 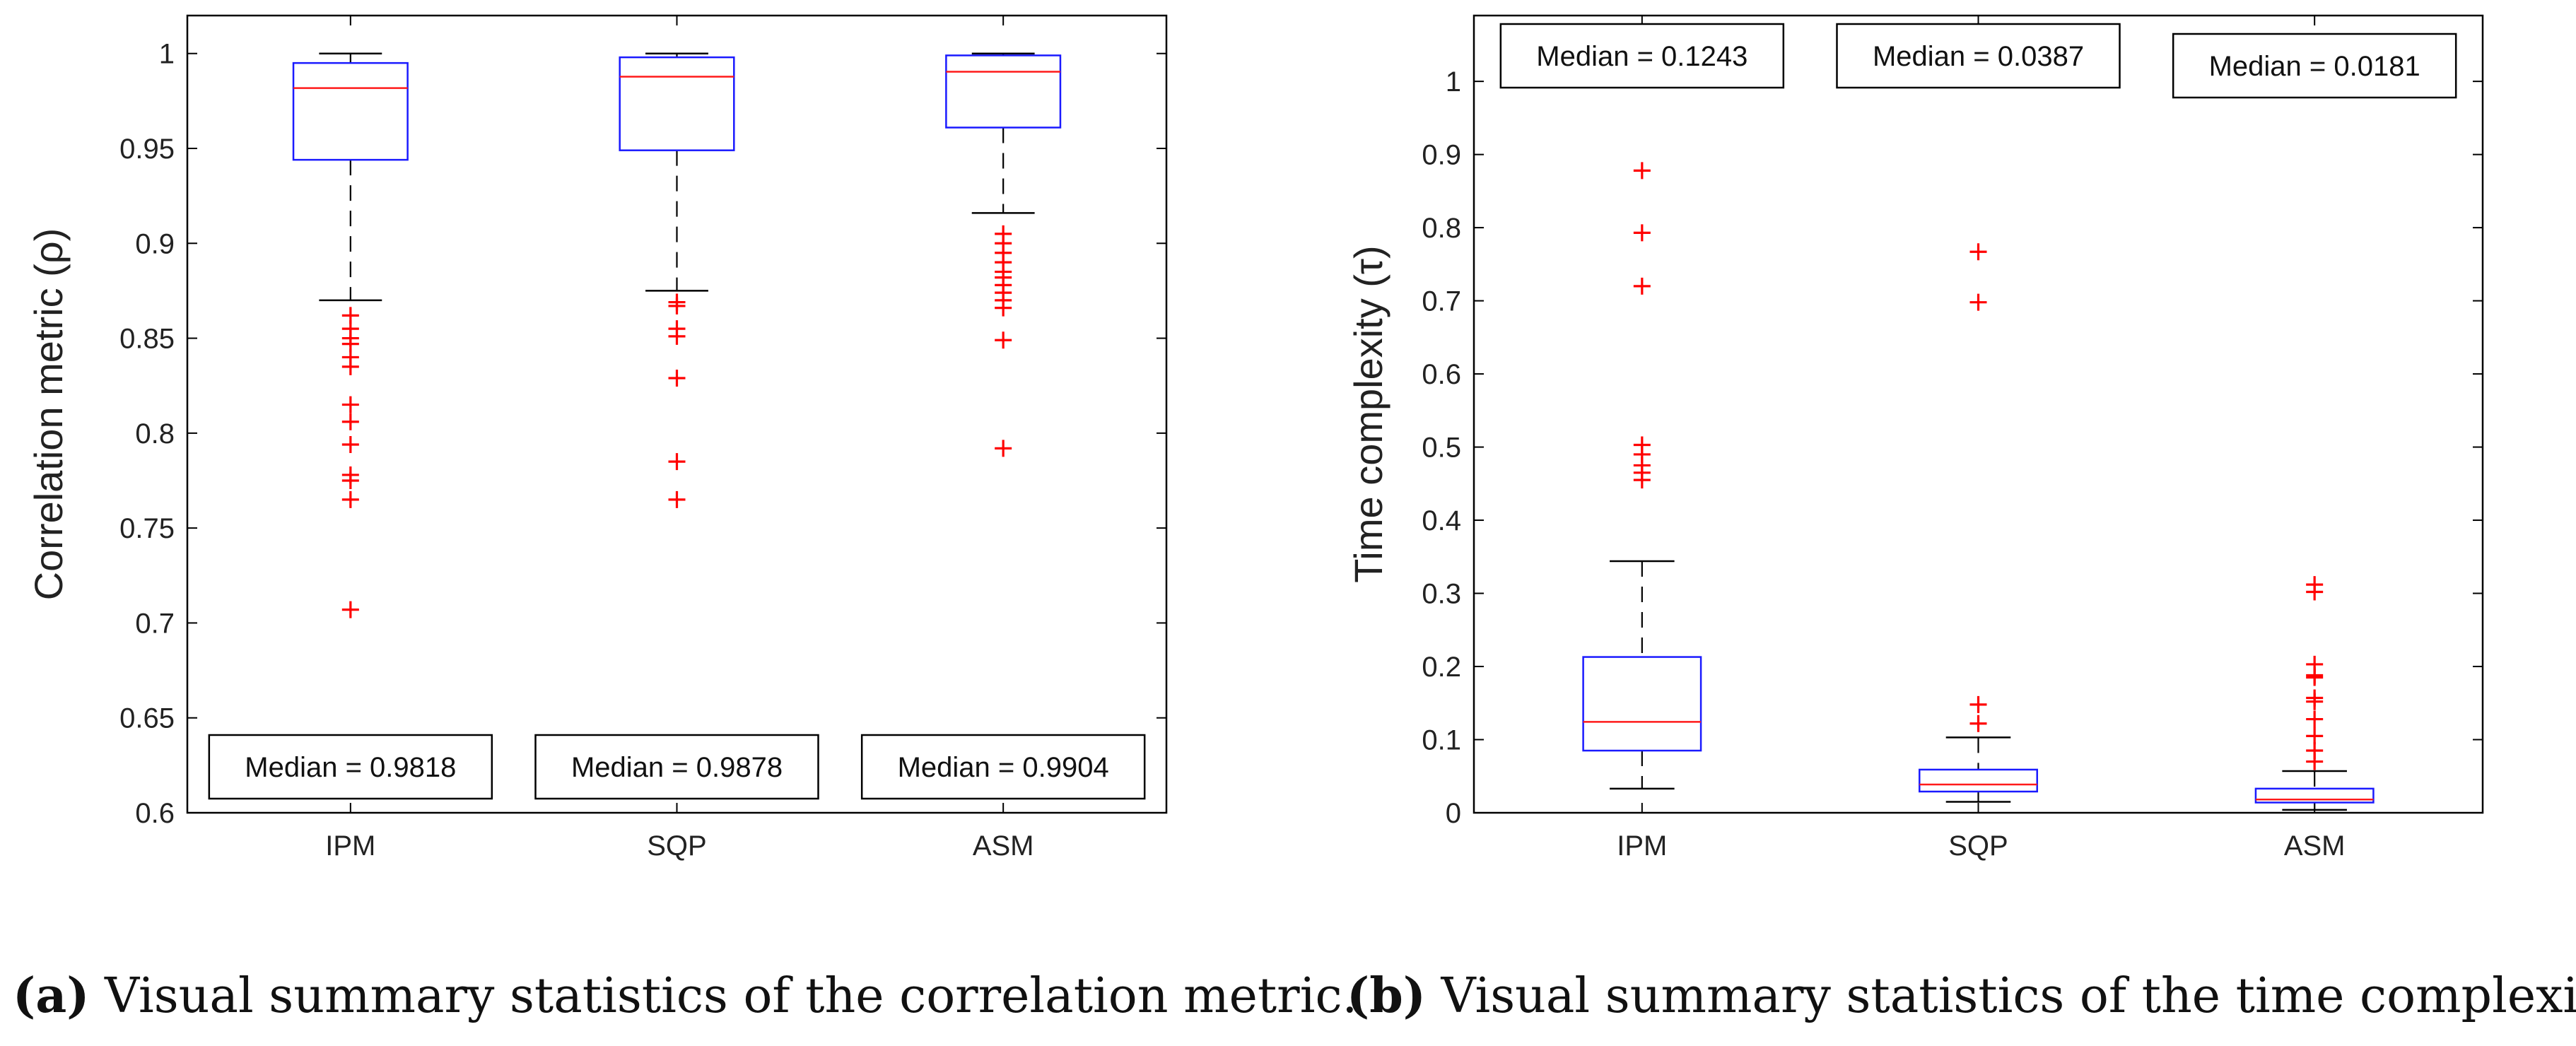 I want to click on y-axis-label: Correlation metric (ρ), so click(x=48, y=414).